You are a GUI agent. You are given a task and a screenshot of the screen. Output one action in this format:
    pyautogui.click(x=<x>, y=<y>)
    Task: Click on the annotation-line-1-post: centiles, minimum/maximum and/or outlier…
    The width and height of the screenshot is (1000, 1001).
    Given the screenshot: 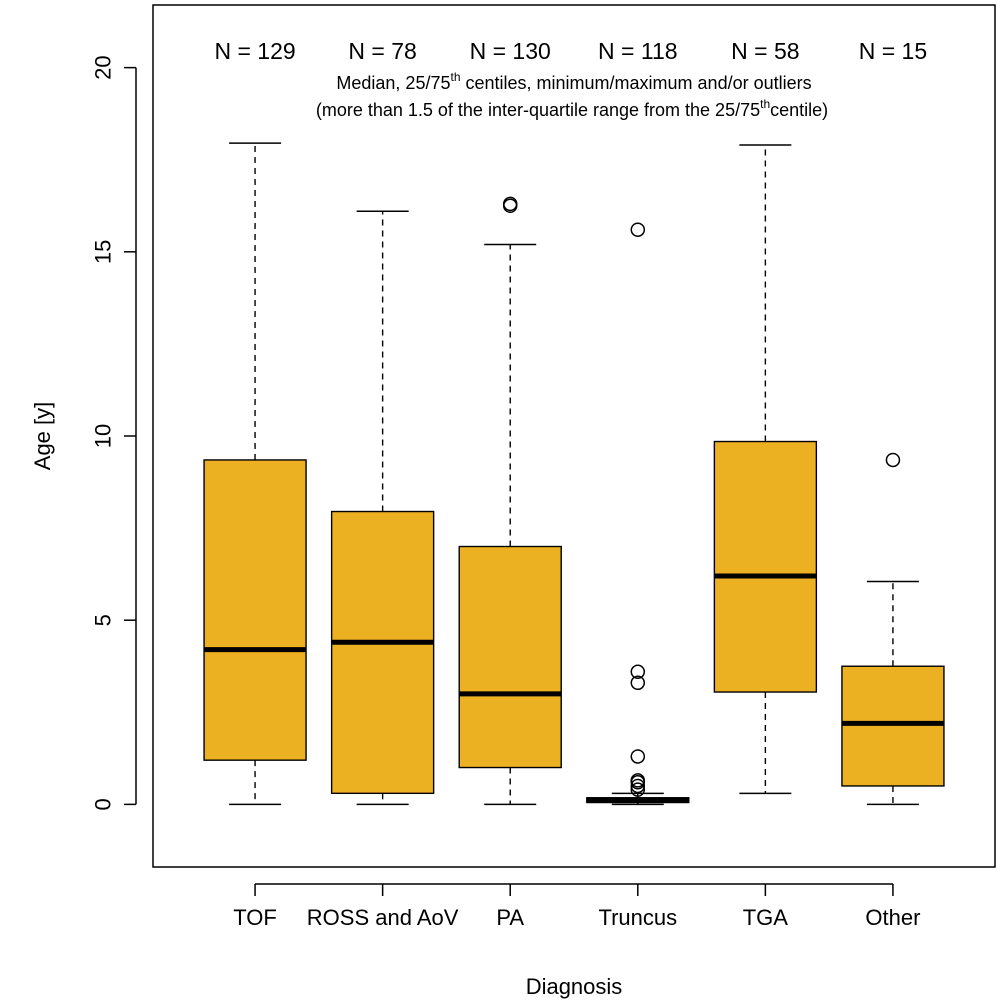 What is the action you would take?
    pyautogui.click(x=636, y=83)
    